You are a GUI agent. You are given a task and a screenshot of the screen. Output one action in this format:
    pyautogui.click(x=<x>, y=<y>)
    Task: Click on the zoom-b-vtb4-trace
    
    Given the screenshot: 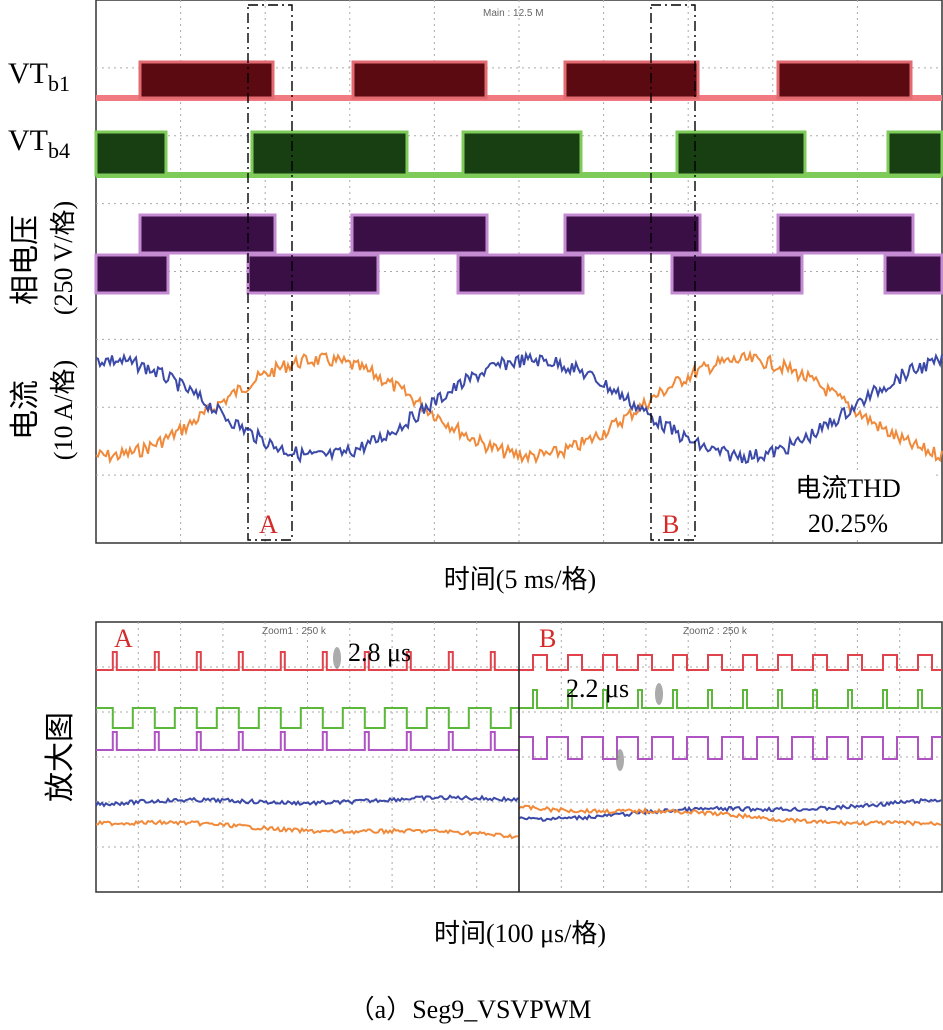 What is the action you would take?
    pyautogui.click(x=730, y=699)
    